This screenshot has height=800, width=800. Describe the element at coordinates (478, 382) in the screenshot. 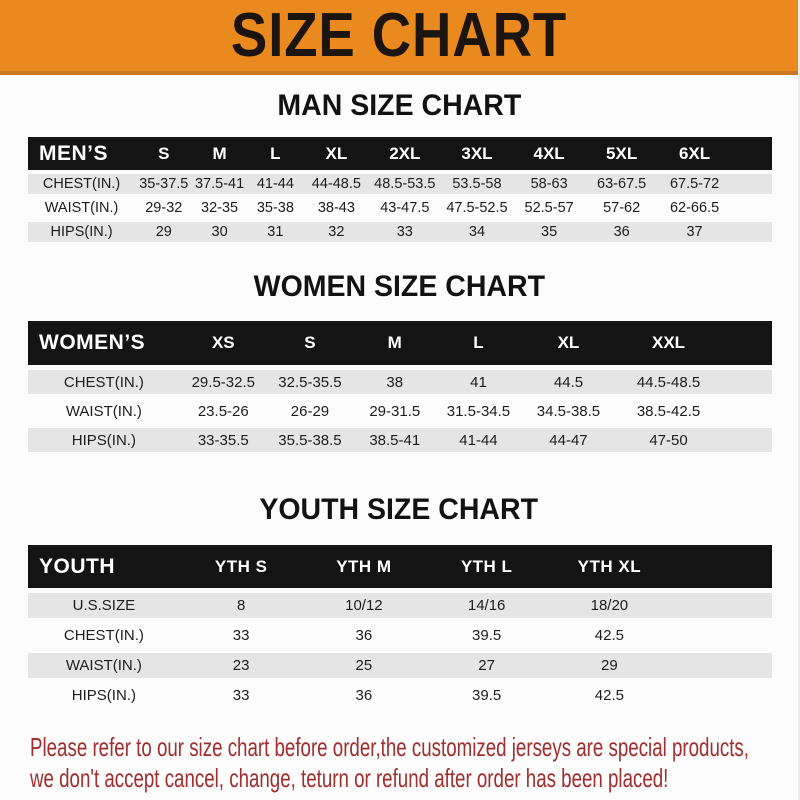

I see `value-cell: 41` at that location.